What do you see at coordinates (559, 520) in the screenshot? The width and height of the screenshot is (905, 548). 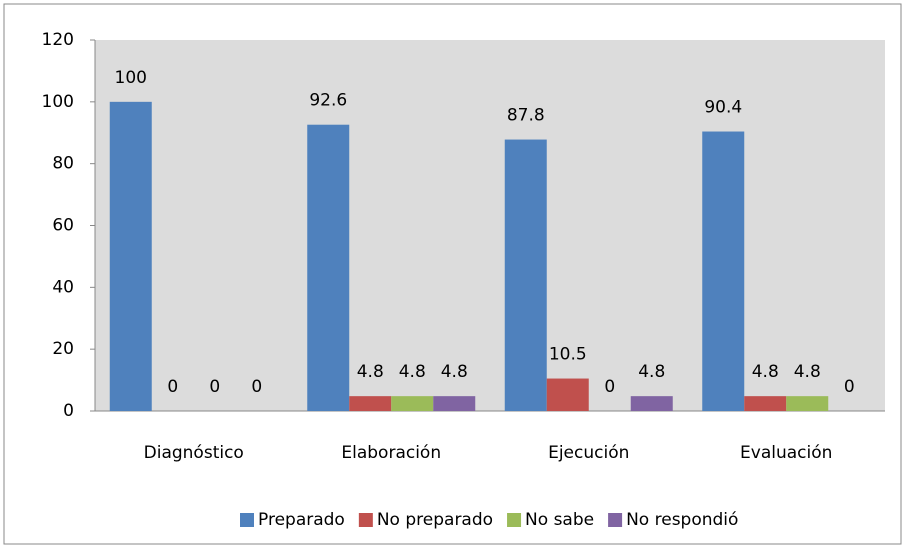 I see `legend-label: No sabe` at bounding box center [559, 520].